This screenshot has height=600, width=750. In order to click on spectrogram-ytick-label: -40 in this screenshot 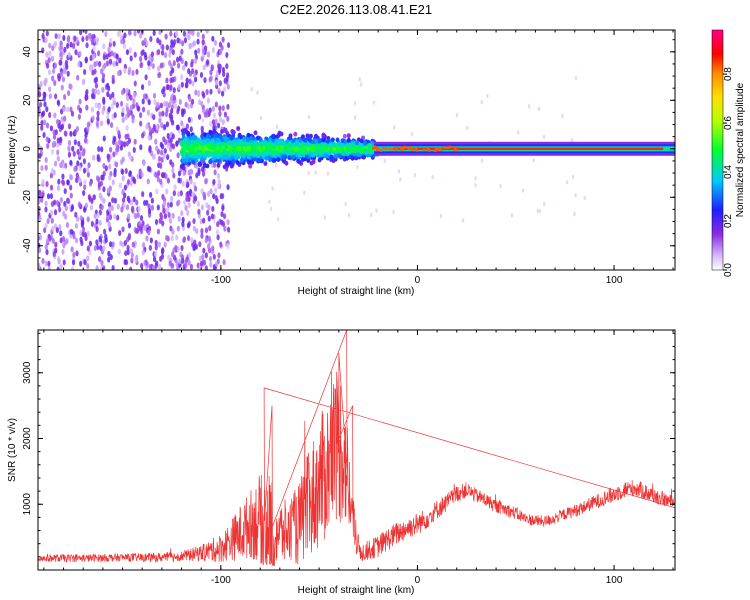, I will do `click(27, 245)`.